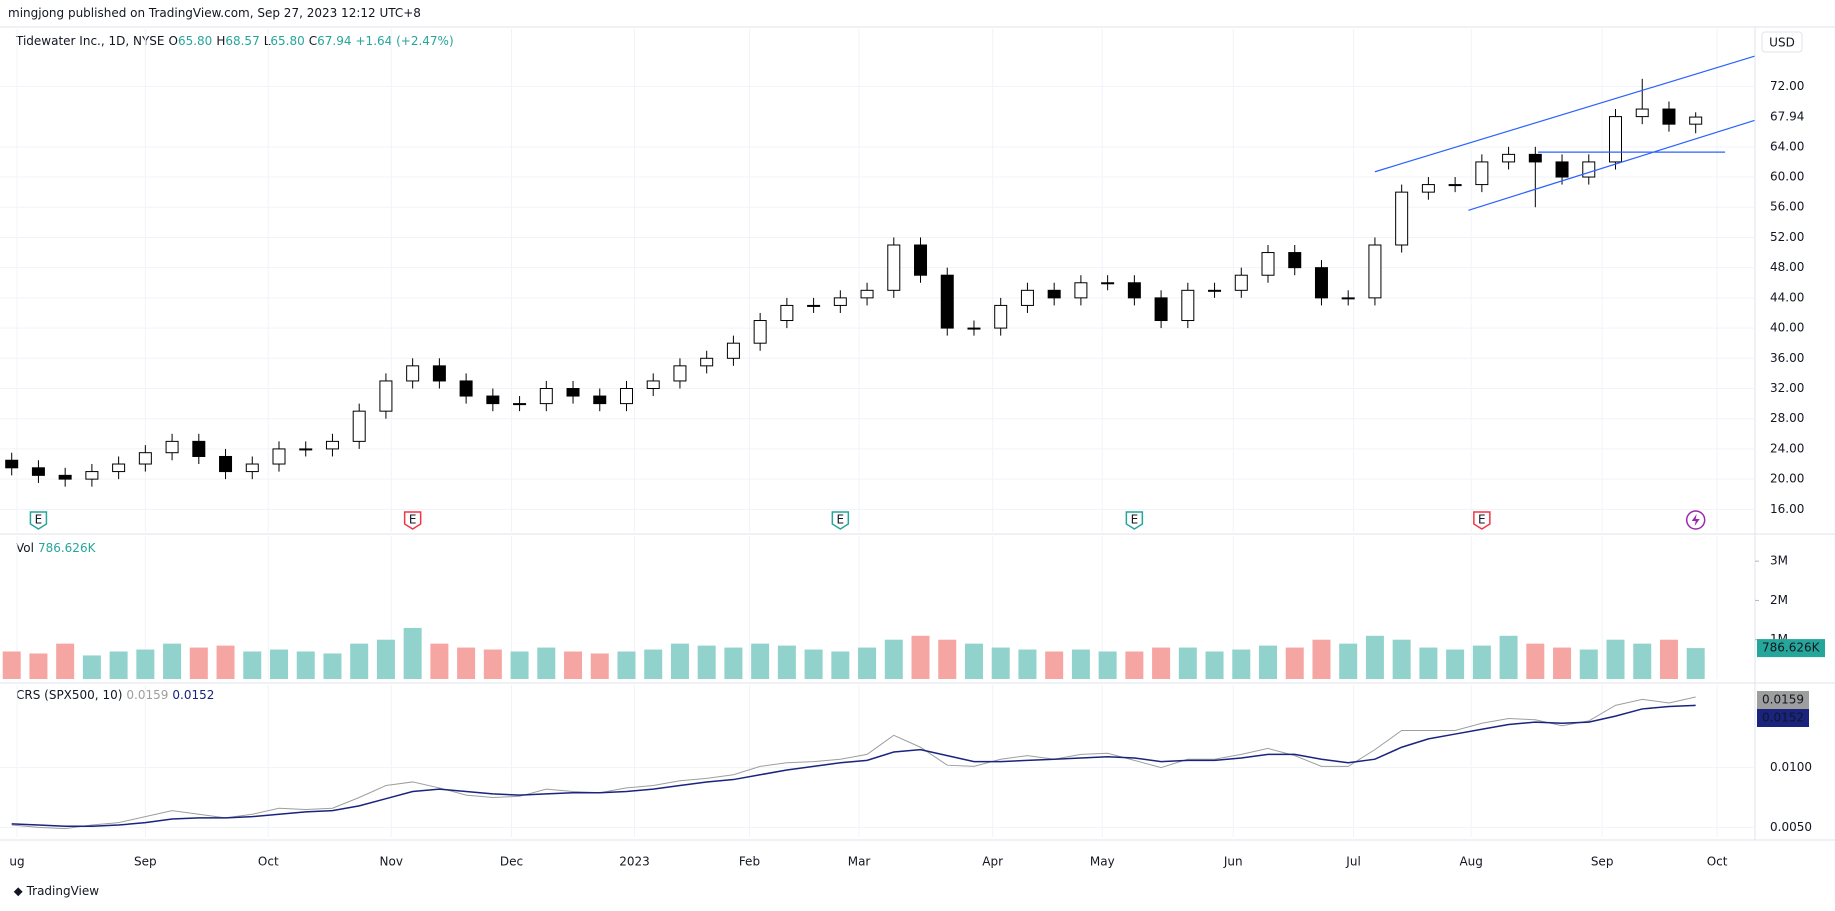 This screenshot has width=1835, height=911. What do you see at coordinates (1787, 328) in the screenshot?
I see `y-tick-label: 40.00` at bounding box center [1787, 328].